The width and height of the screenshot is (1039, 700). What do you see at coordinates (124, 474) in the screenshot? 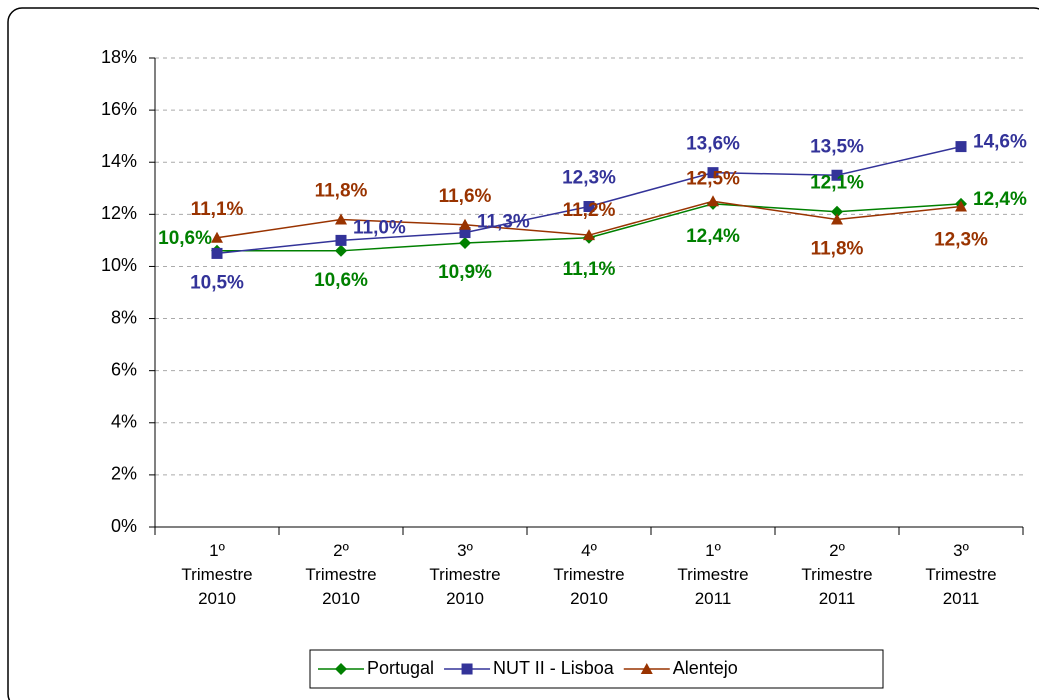
I see `y-tick-label: 2%` at bounding box center [124, 474].